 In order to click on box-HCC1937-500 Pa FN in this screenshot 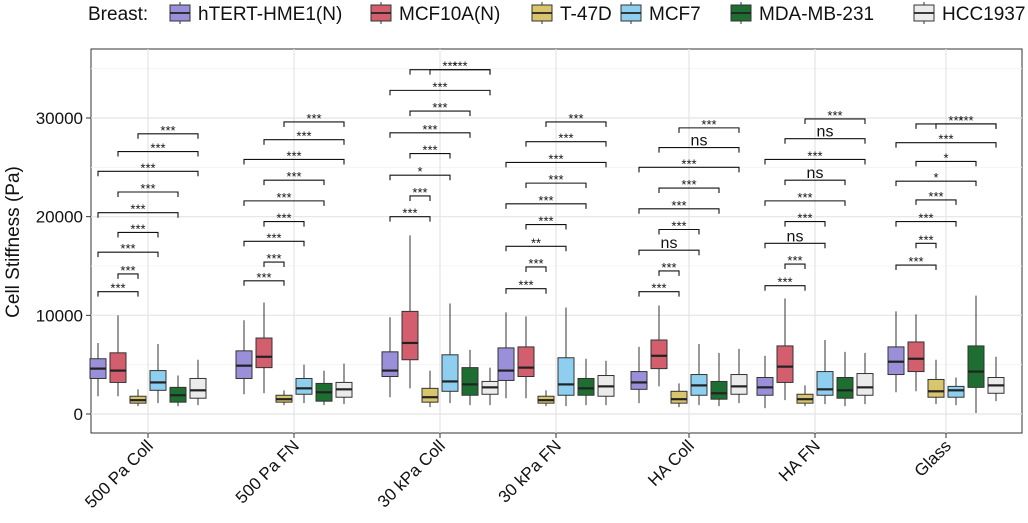, I will do `click(344, 384)`.